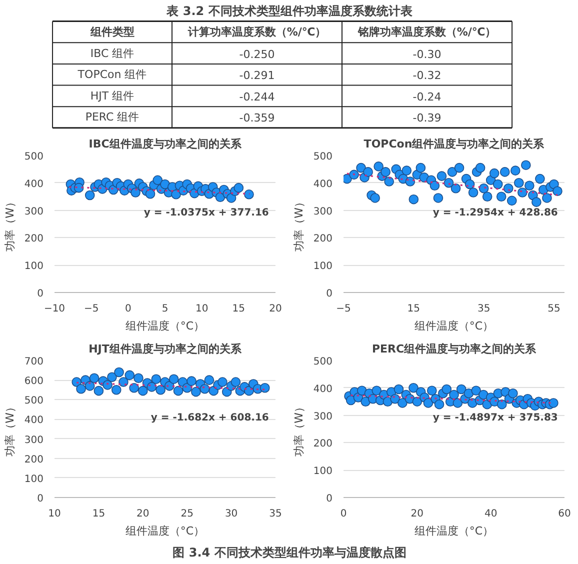 The width and height of the screenshot is (578, 564). I want to click on chart-title: IBC组件温度与功率之间的关系, so click(165, 144).